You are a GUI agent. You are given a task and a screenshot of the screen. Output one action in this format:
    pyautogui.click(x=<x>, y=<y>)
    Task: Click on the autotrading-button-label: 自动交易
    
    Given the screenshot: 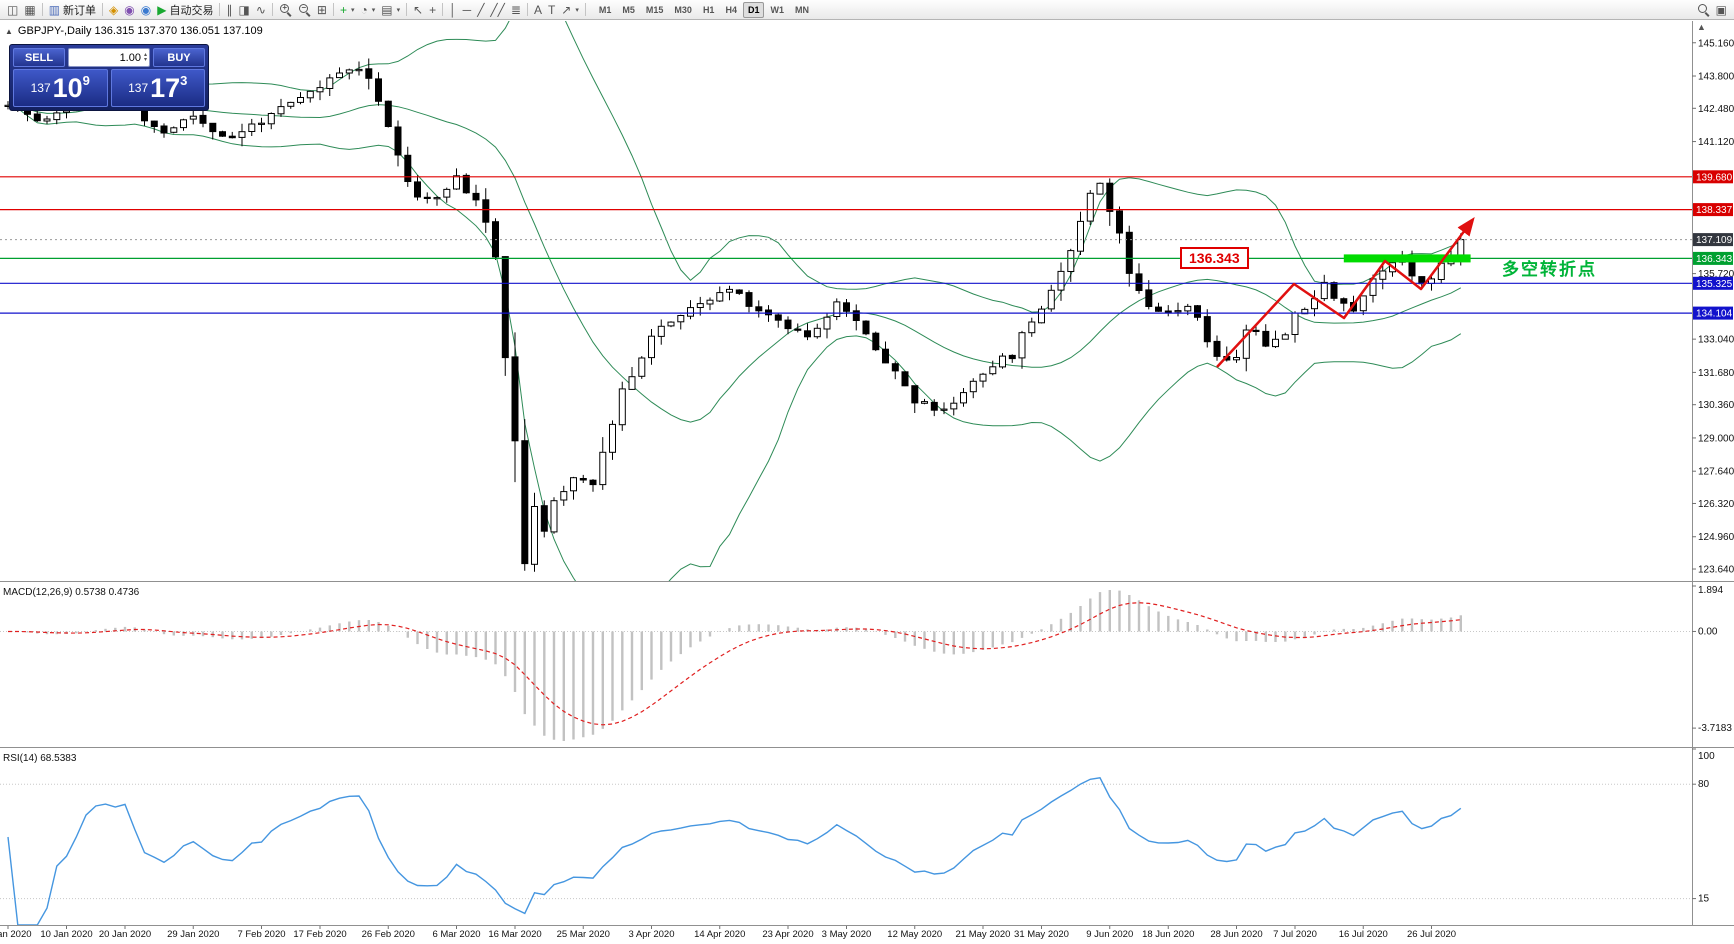 What is the action you would take?
    pyautogui.click(x=191, y=10)
    